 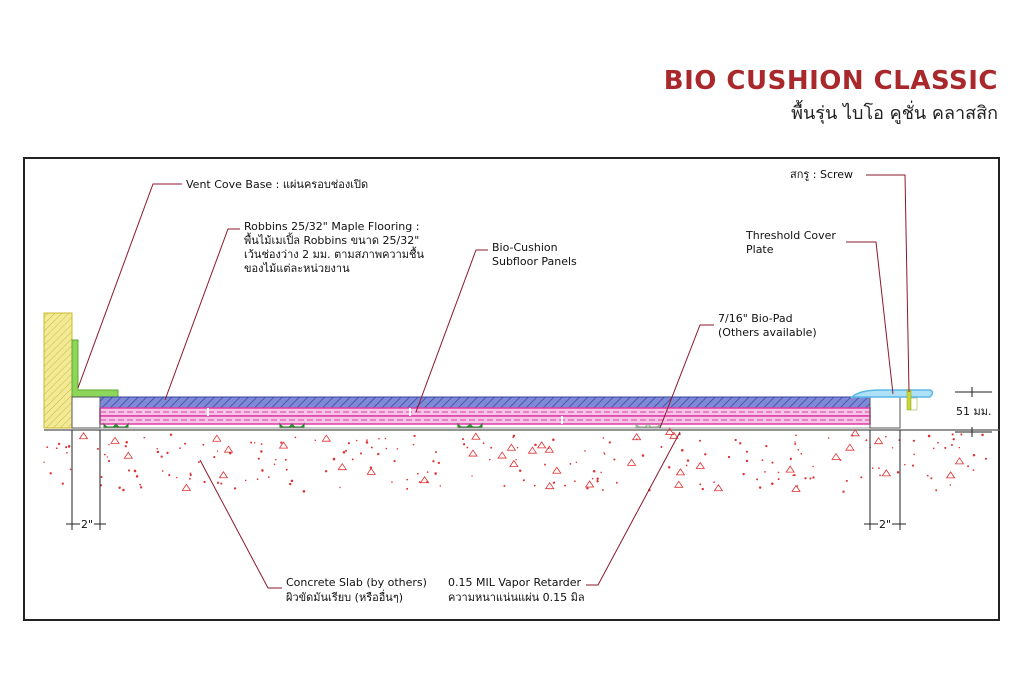 What do you see at coordinates (86, 412) in the screenshot?
I see `expansion-gap-left` at bounding box center [86, 412].